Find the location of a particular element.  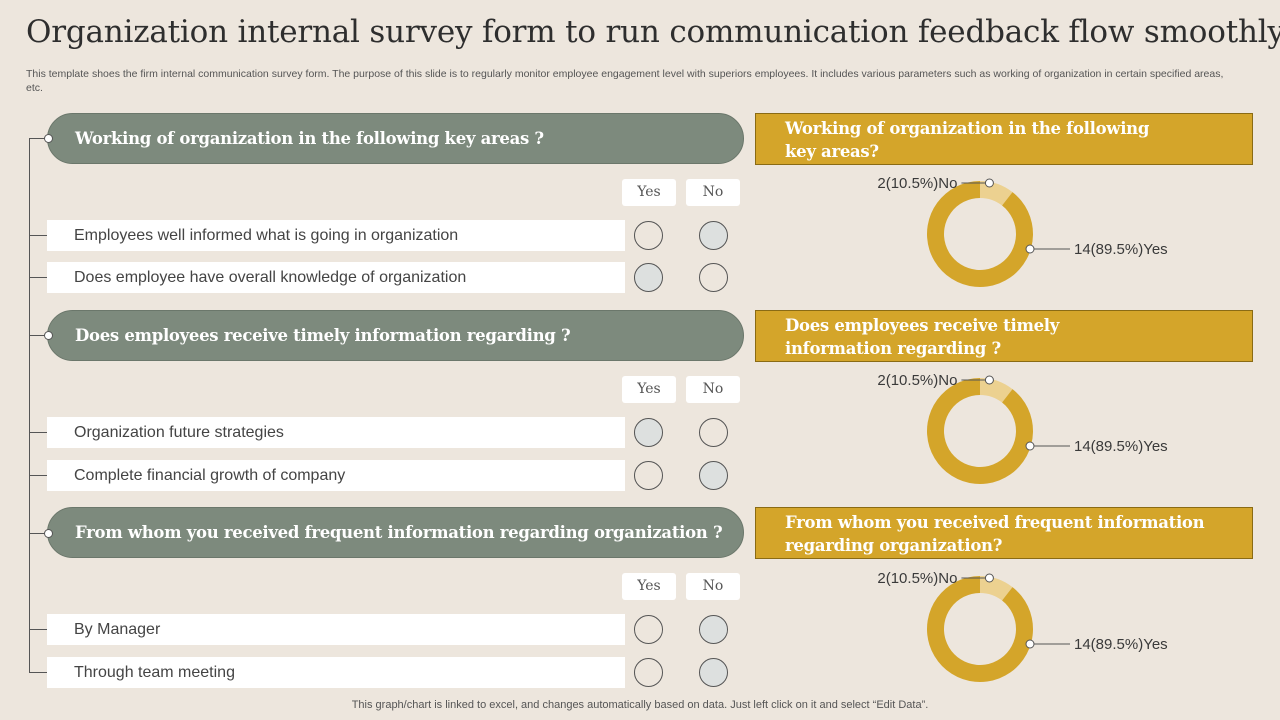

donut-chart-2: 2(10.5%)No 14(89.5%)Yes is located at coordinates (1022, 428).